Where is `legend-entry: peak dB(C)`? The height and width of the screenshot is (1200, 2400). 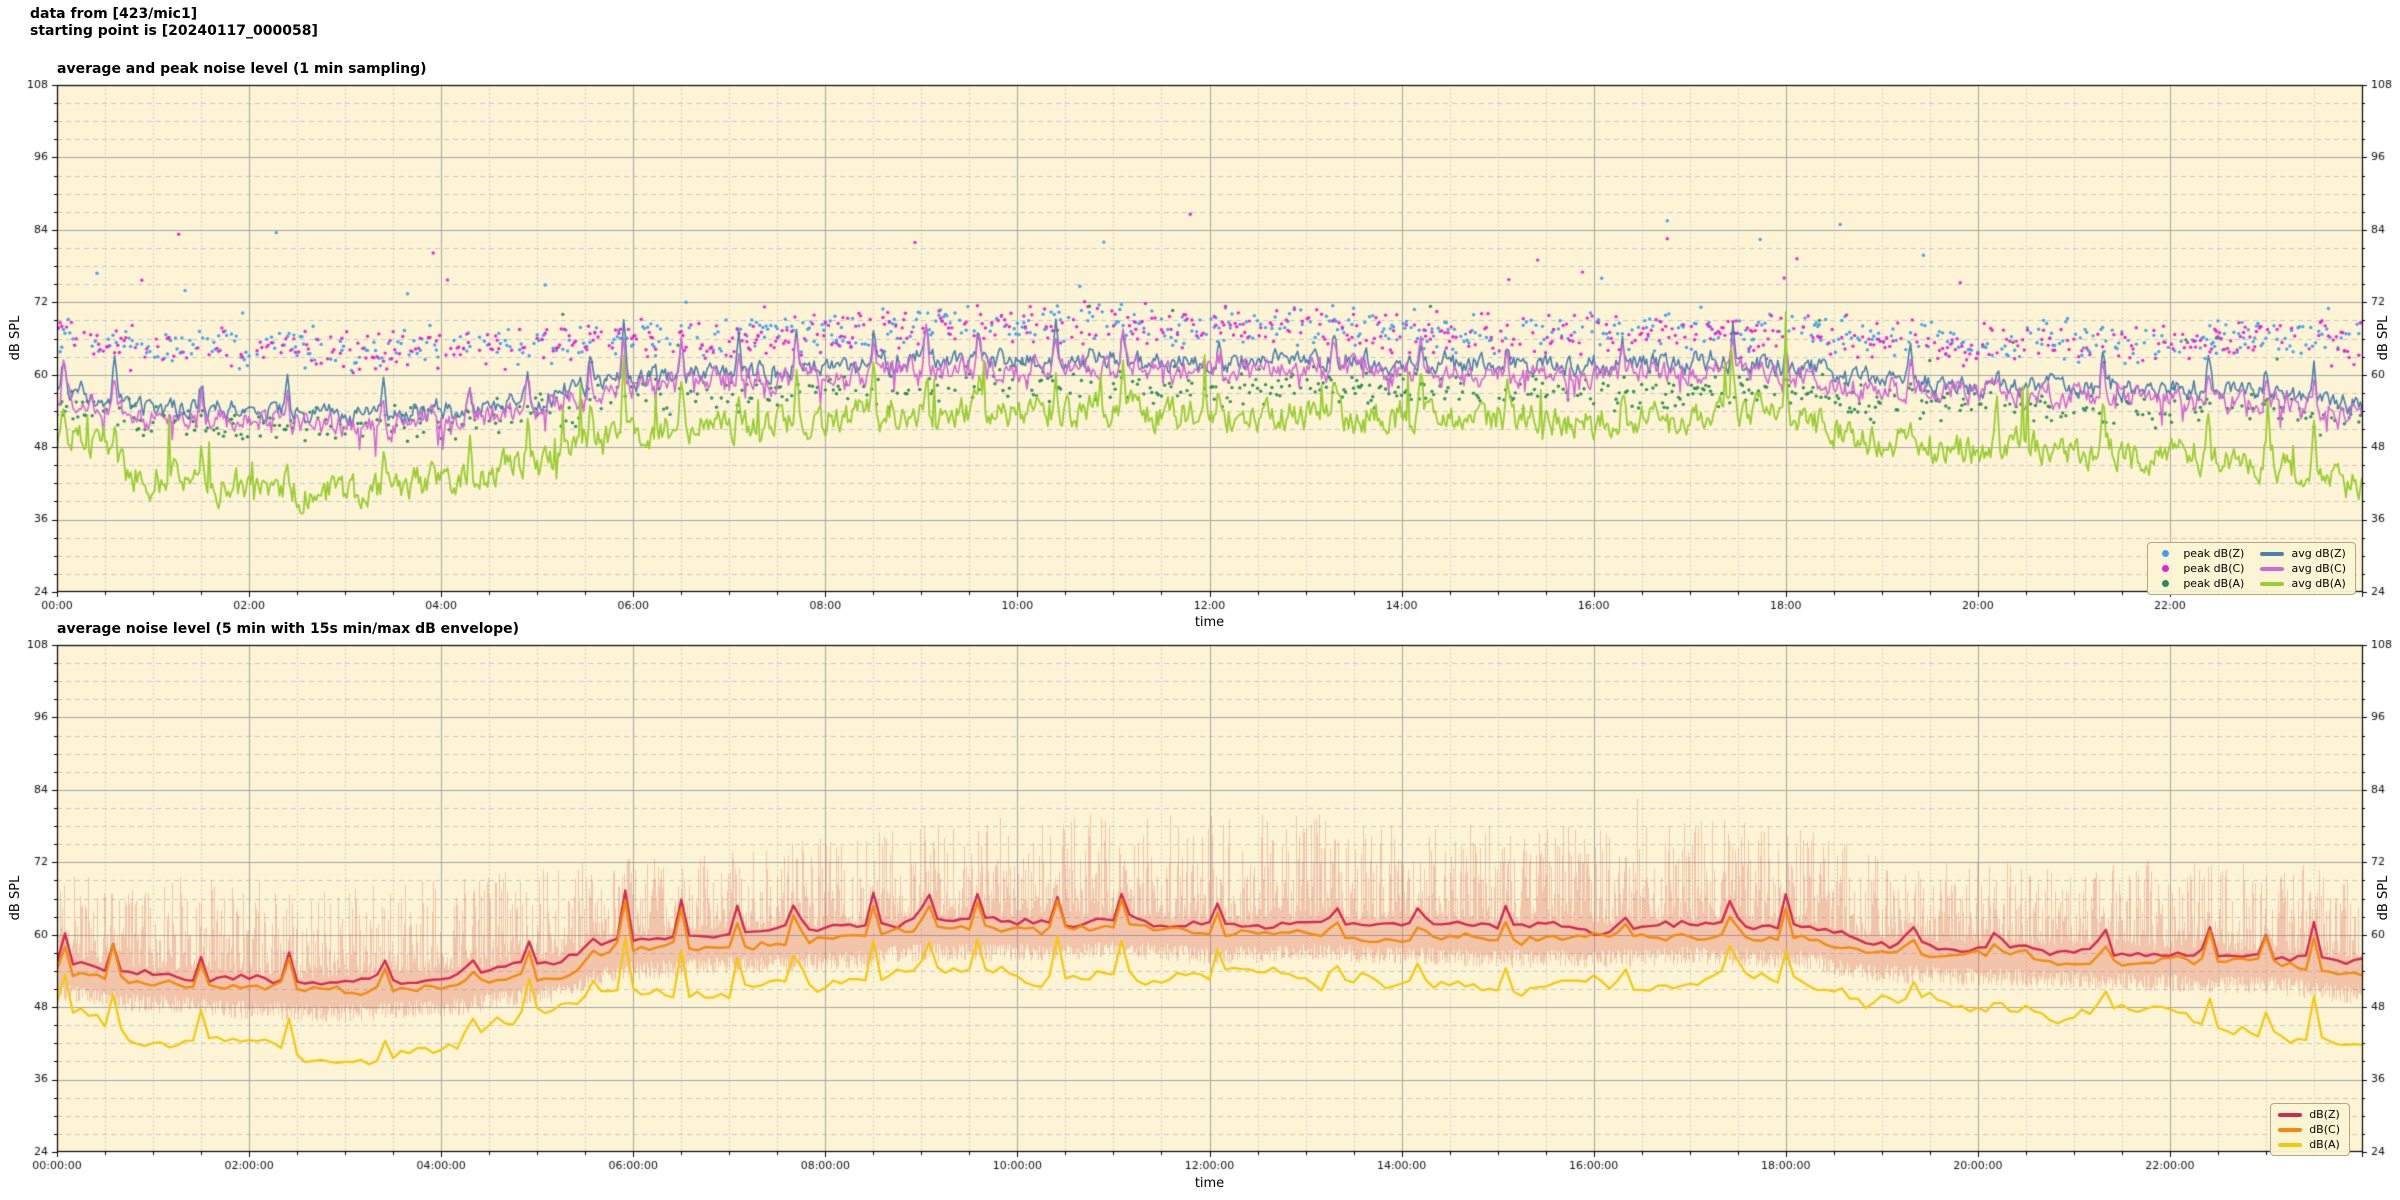
legend-entry: peak dB(C) is located at coordinates (2199, 568).